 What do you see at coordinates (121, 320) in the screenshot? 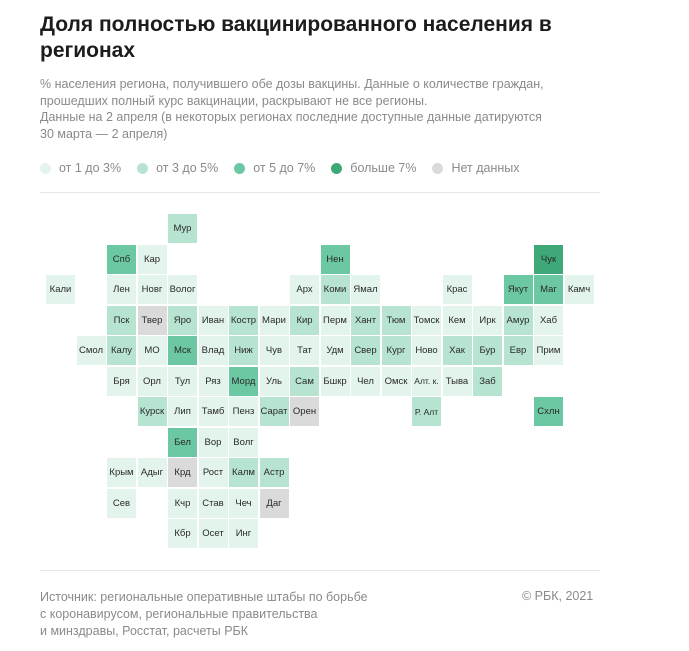
I see `region-tile: Пск` at bounding box center [121, 320].